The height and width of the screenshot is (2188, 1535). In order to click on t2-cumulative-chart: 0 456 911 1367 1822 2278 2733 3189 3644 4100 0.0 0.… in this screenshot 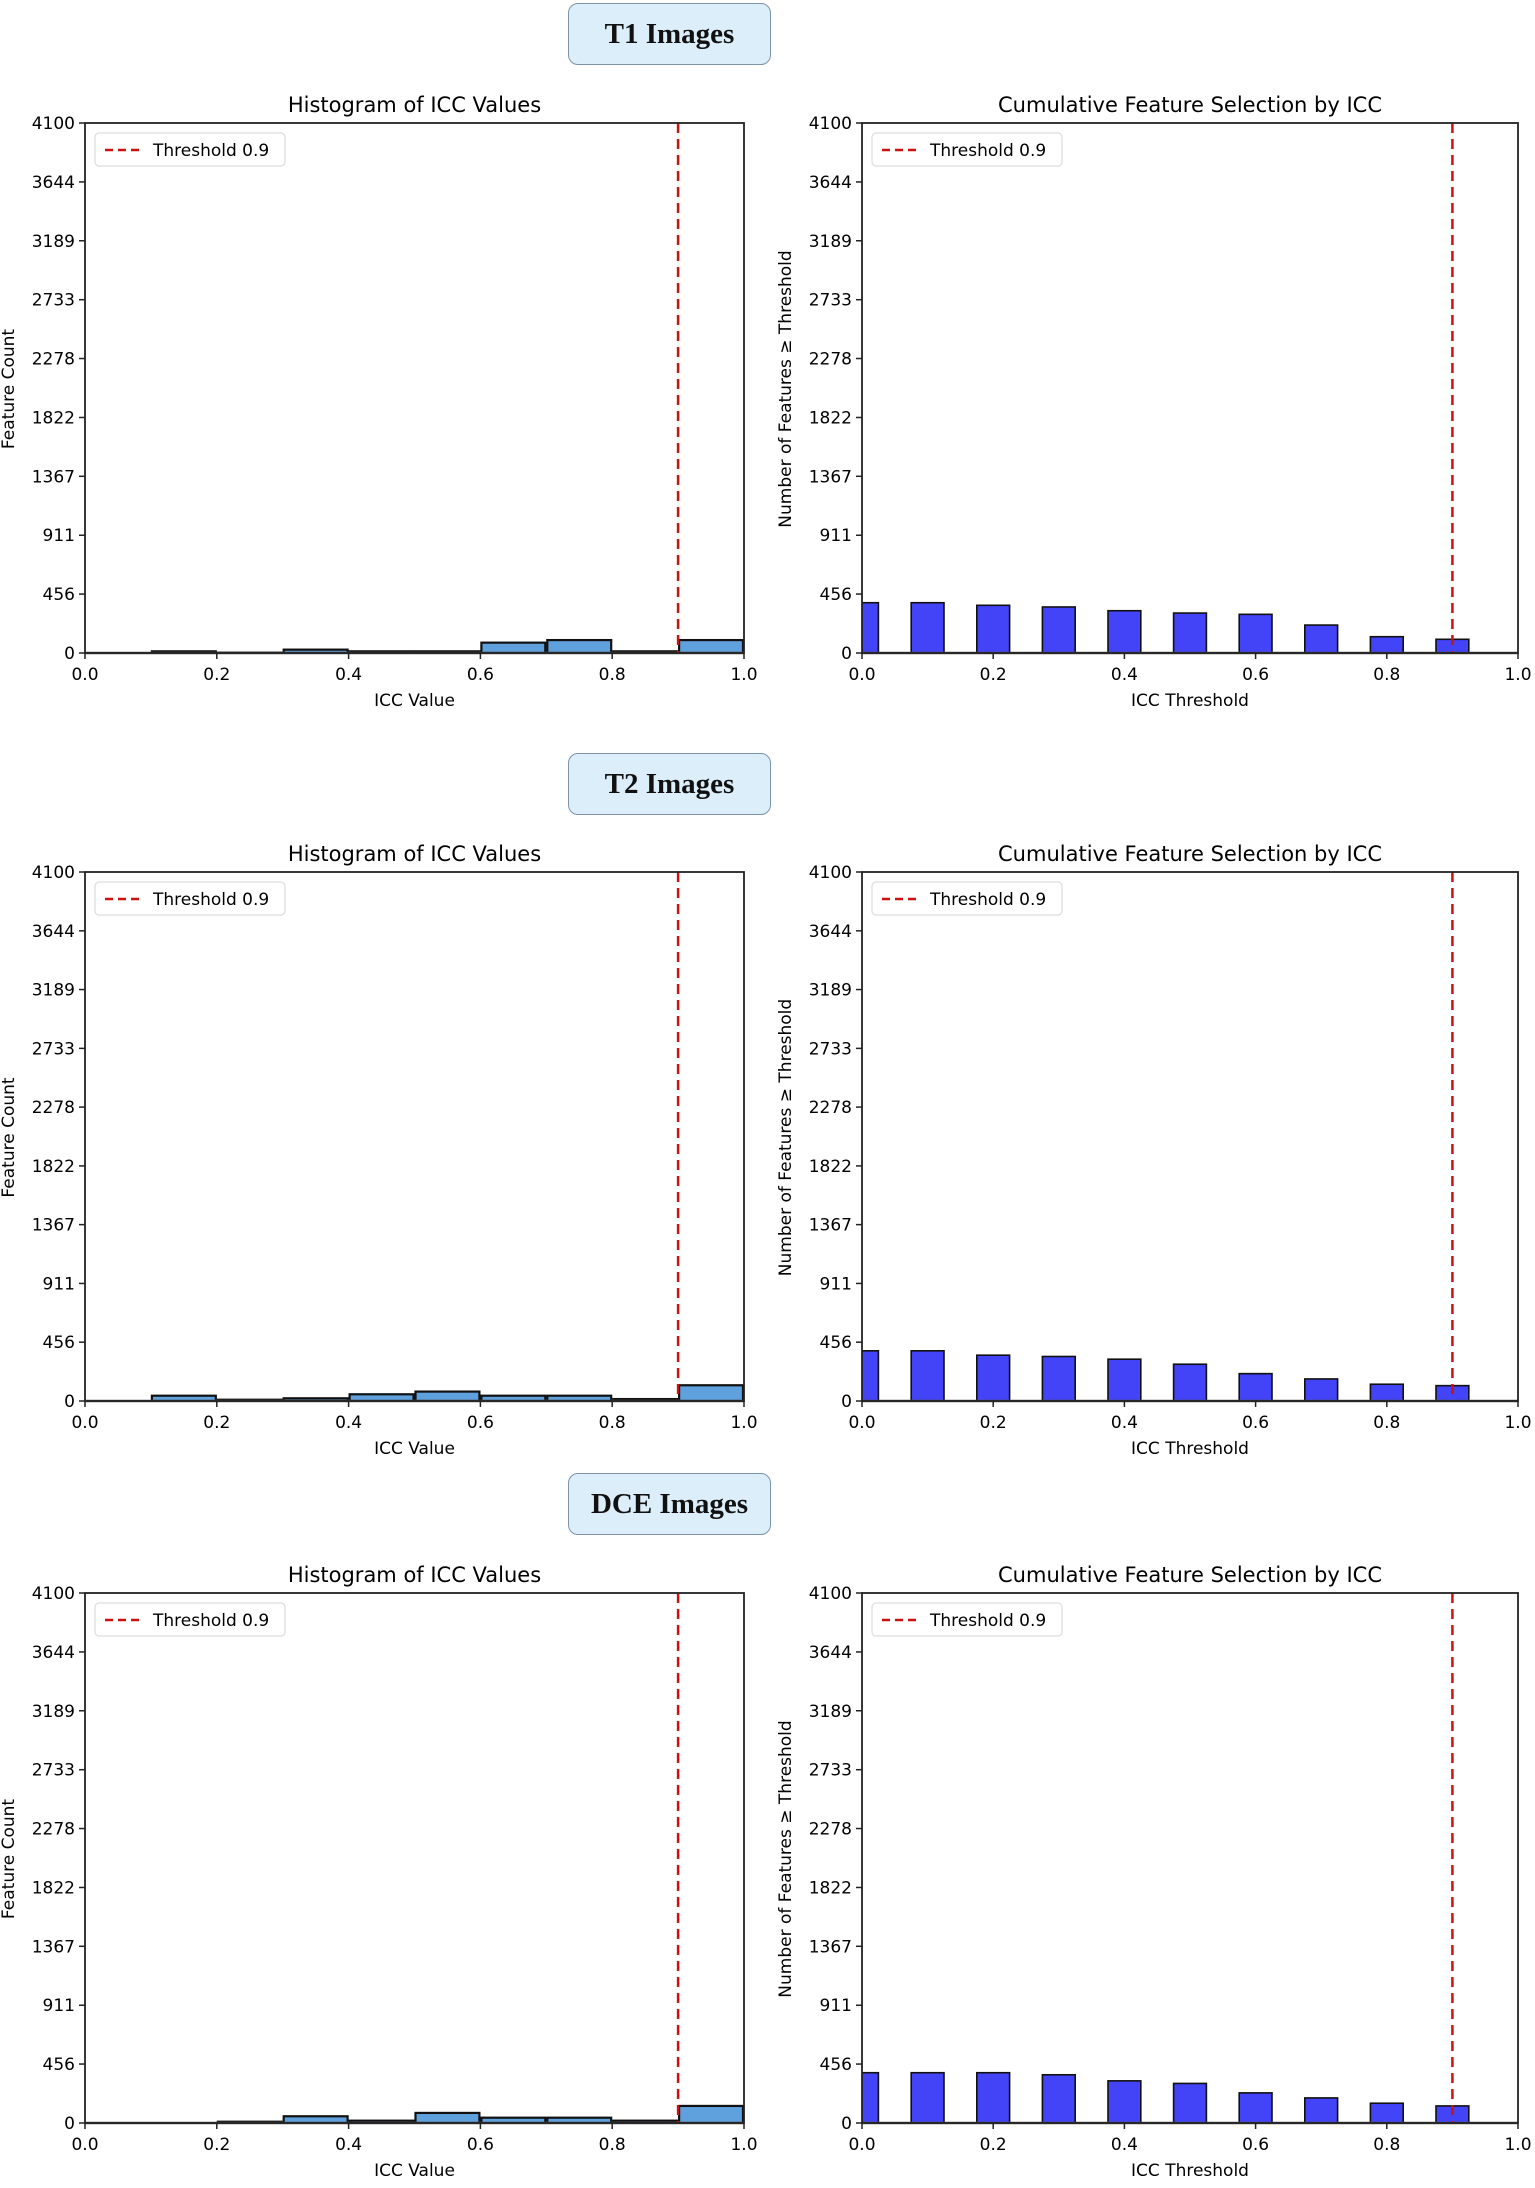, I will do `click(1154, 1150)`.